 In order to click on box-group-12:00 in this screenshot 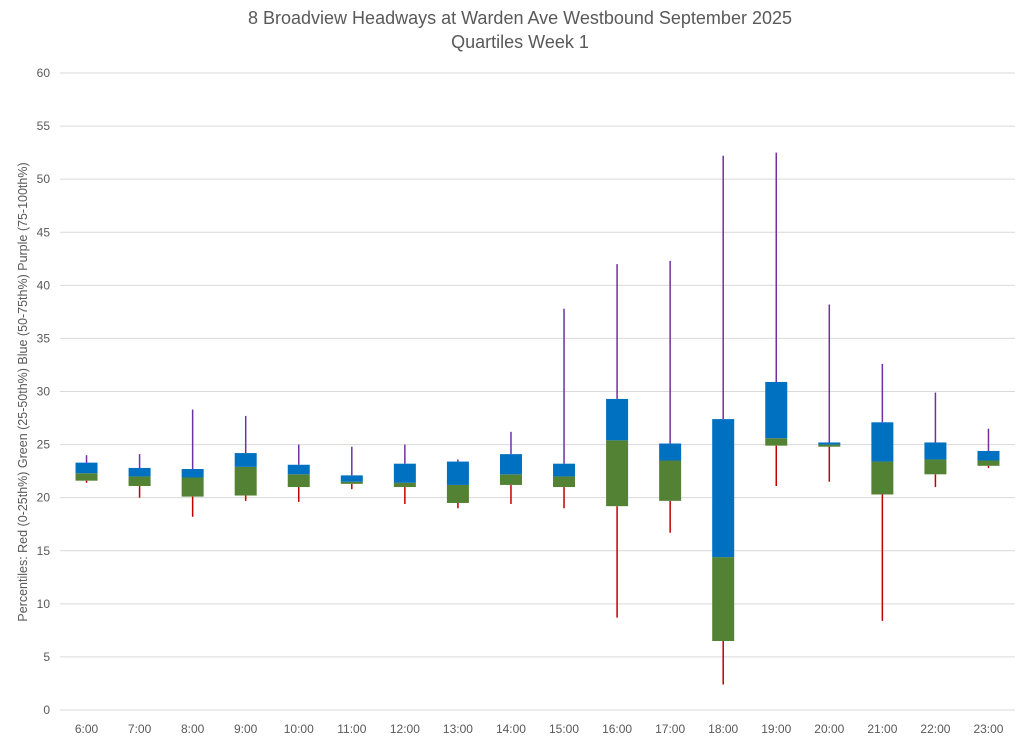, I will do `click(404, 474)`.